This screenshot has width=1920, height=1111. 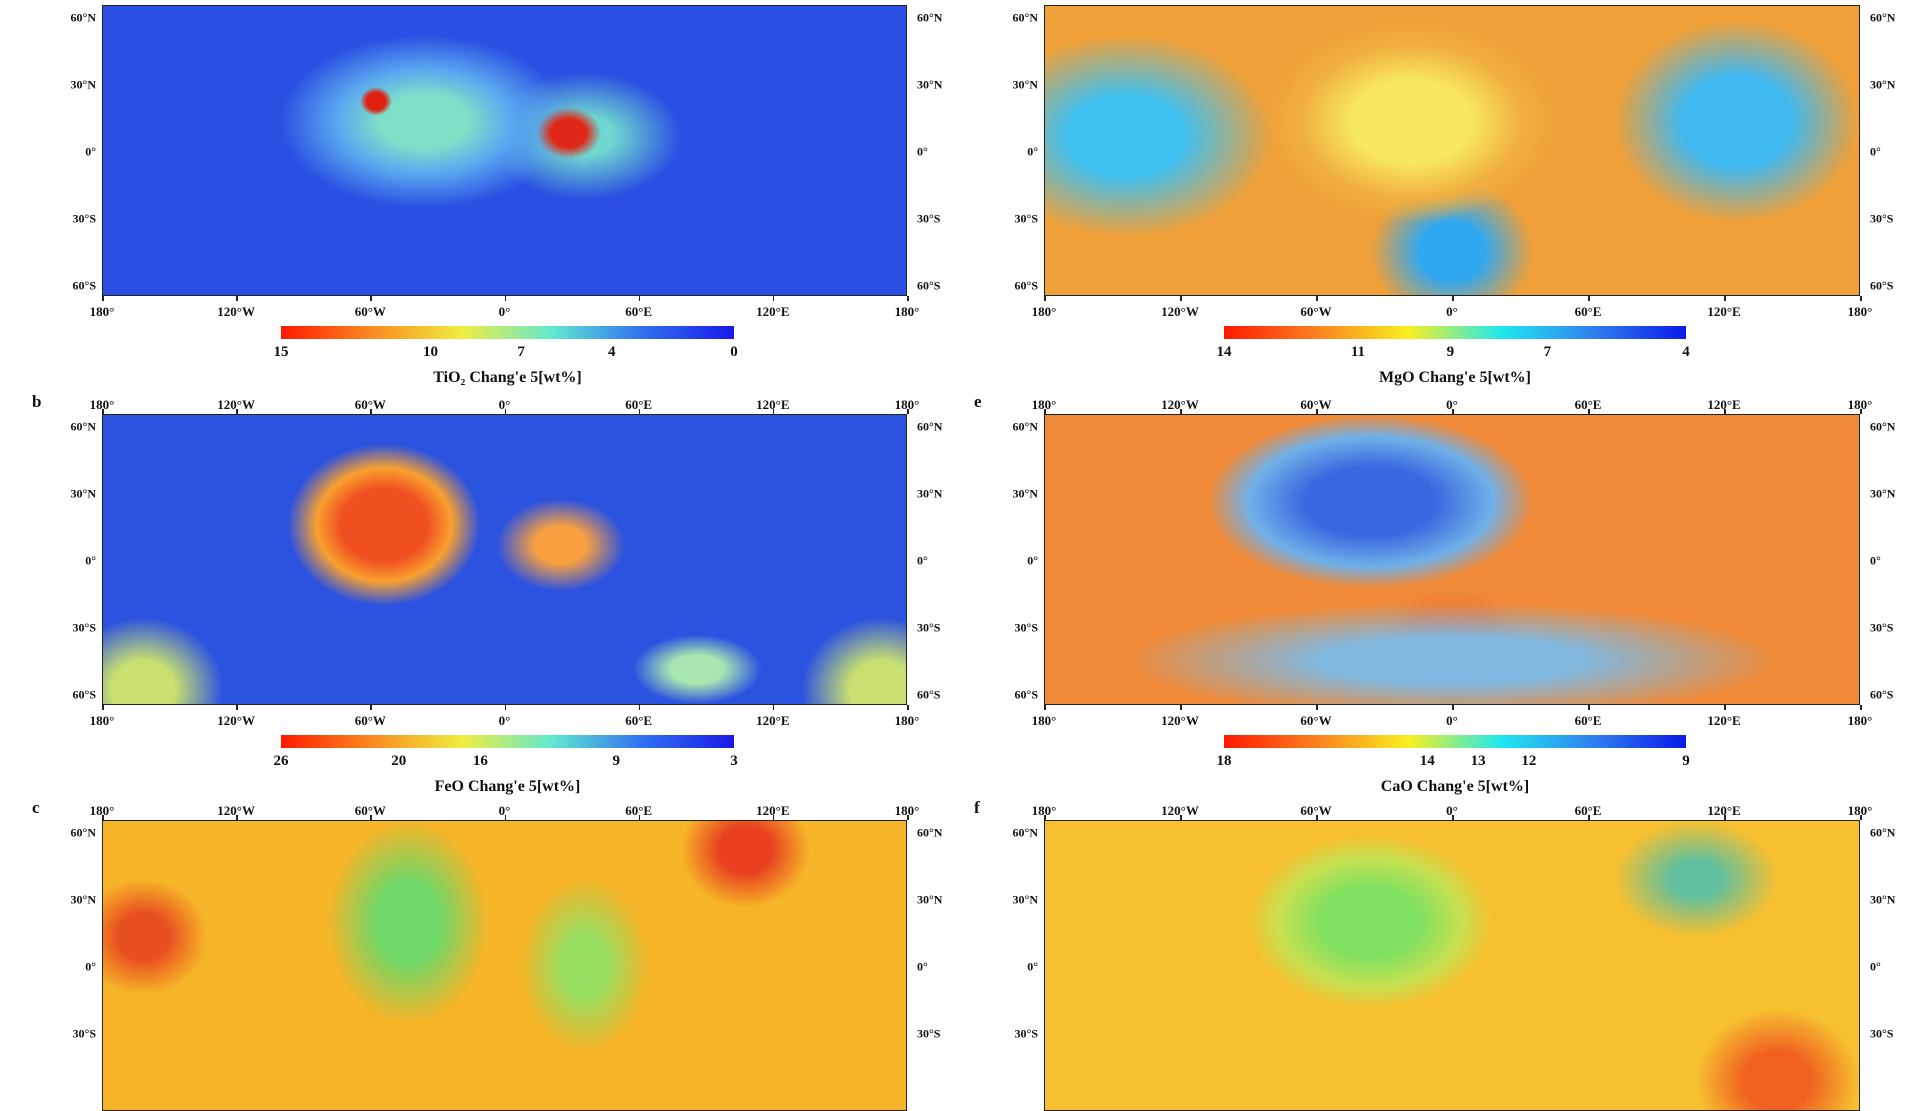 What do you see at coordinates (922, 151) in the screenshot?
I see `latitude-label-right: 0°` at bounding box center [922, 151].